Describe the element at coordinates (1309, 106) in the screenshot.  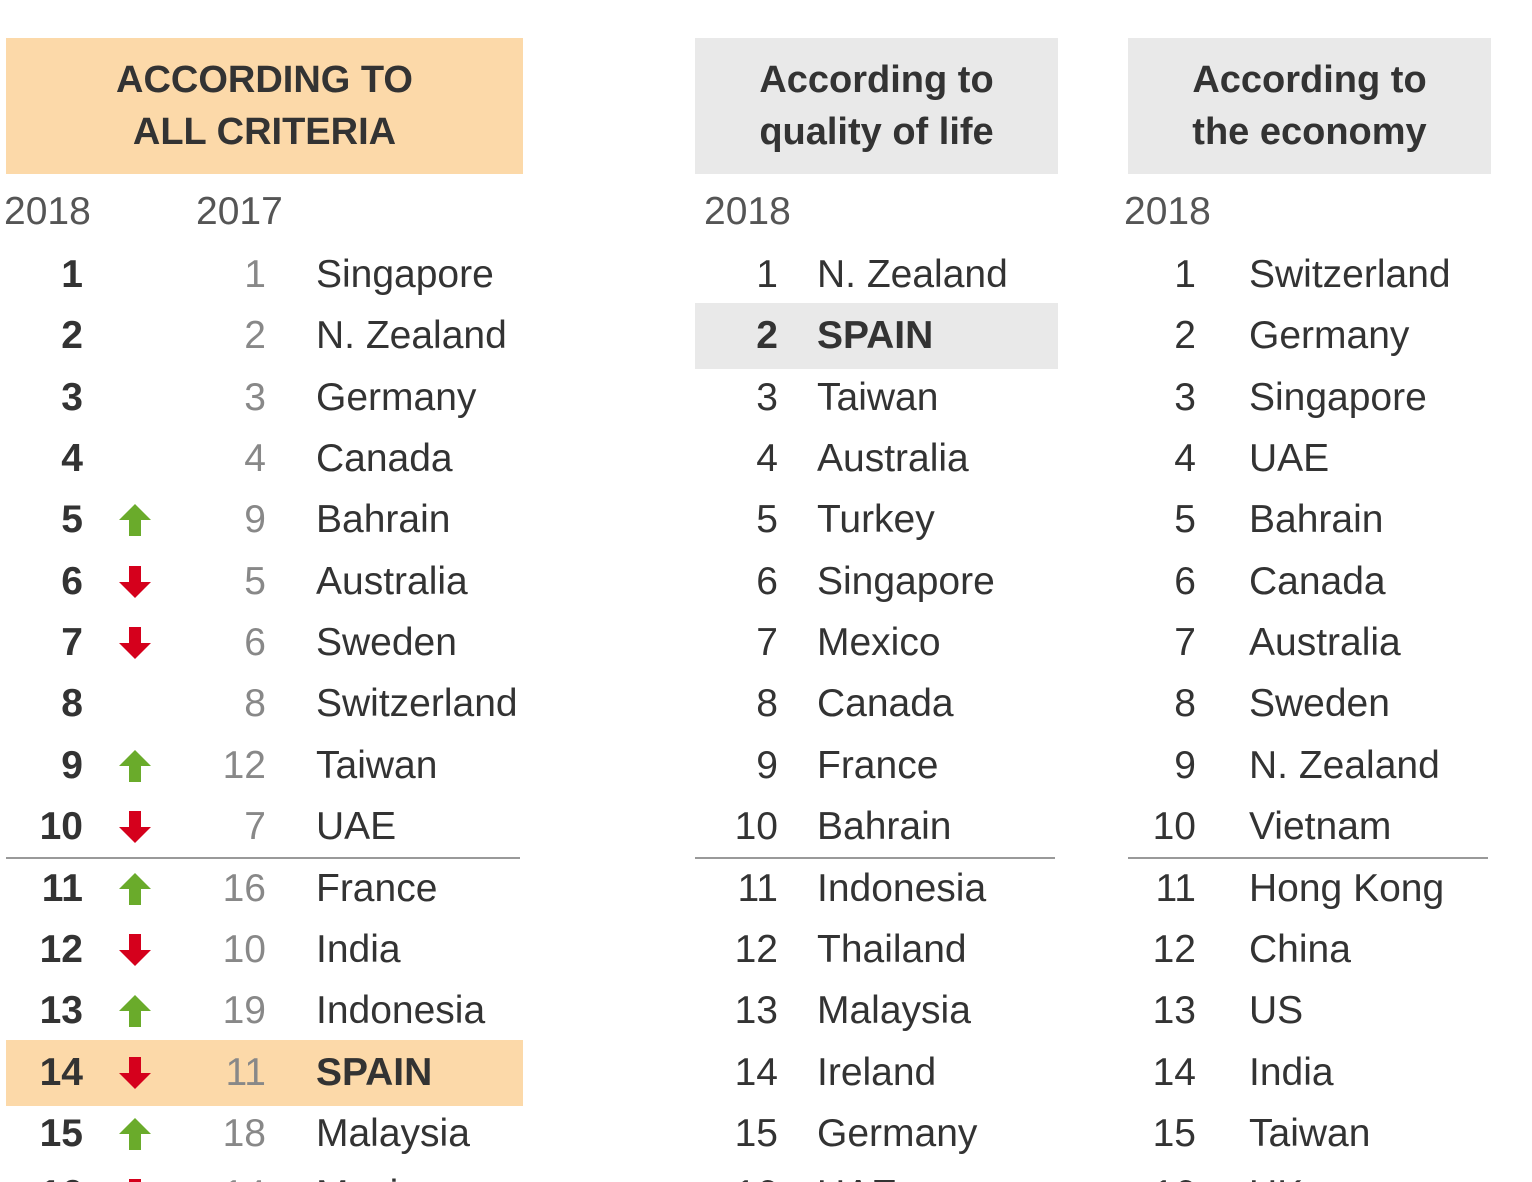
I see `panel-header: According to the economy` at that location.